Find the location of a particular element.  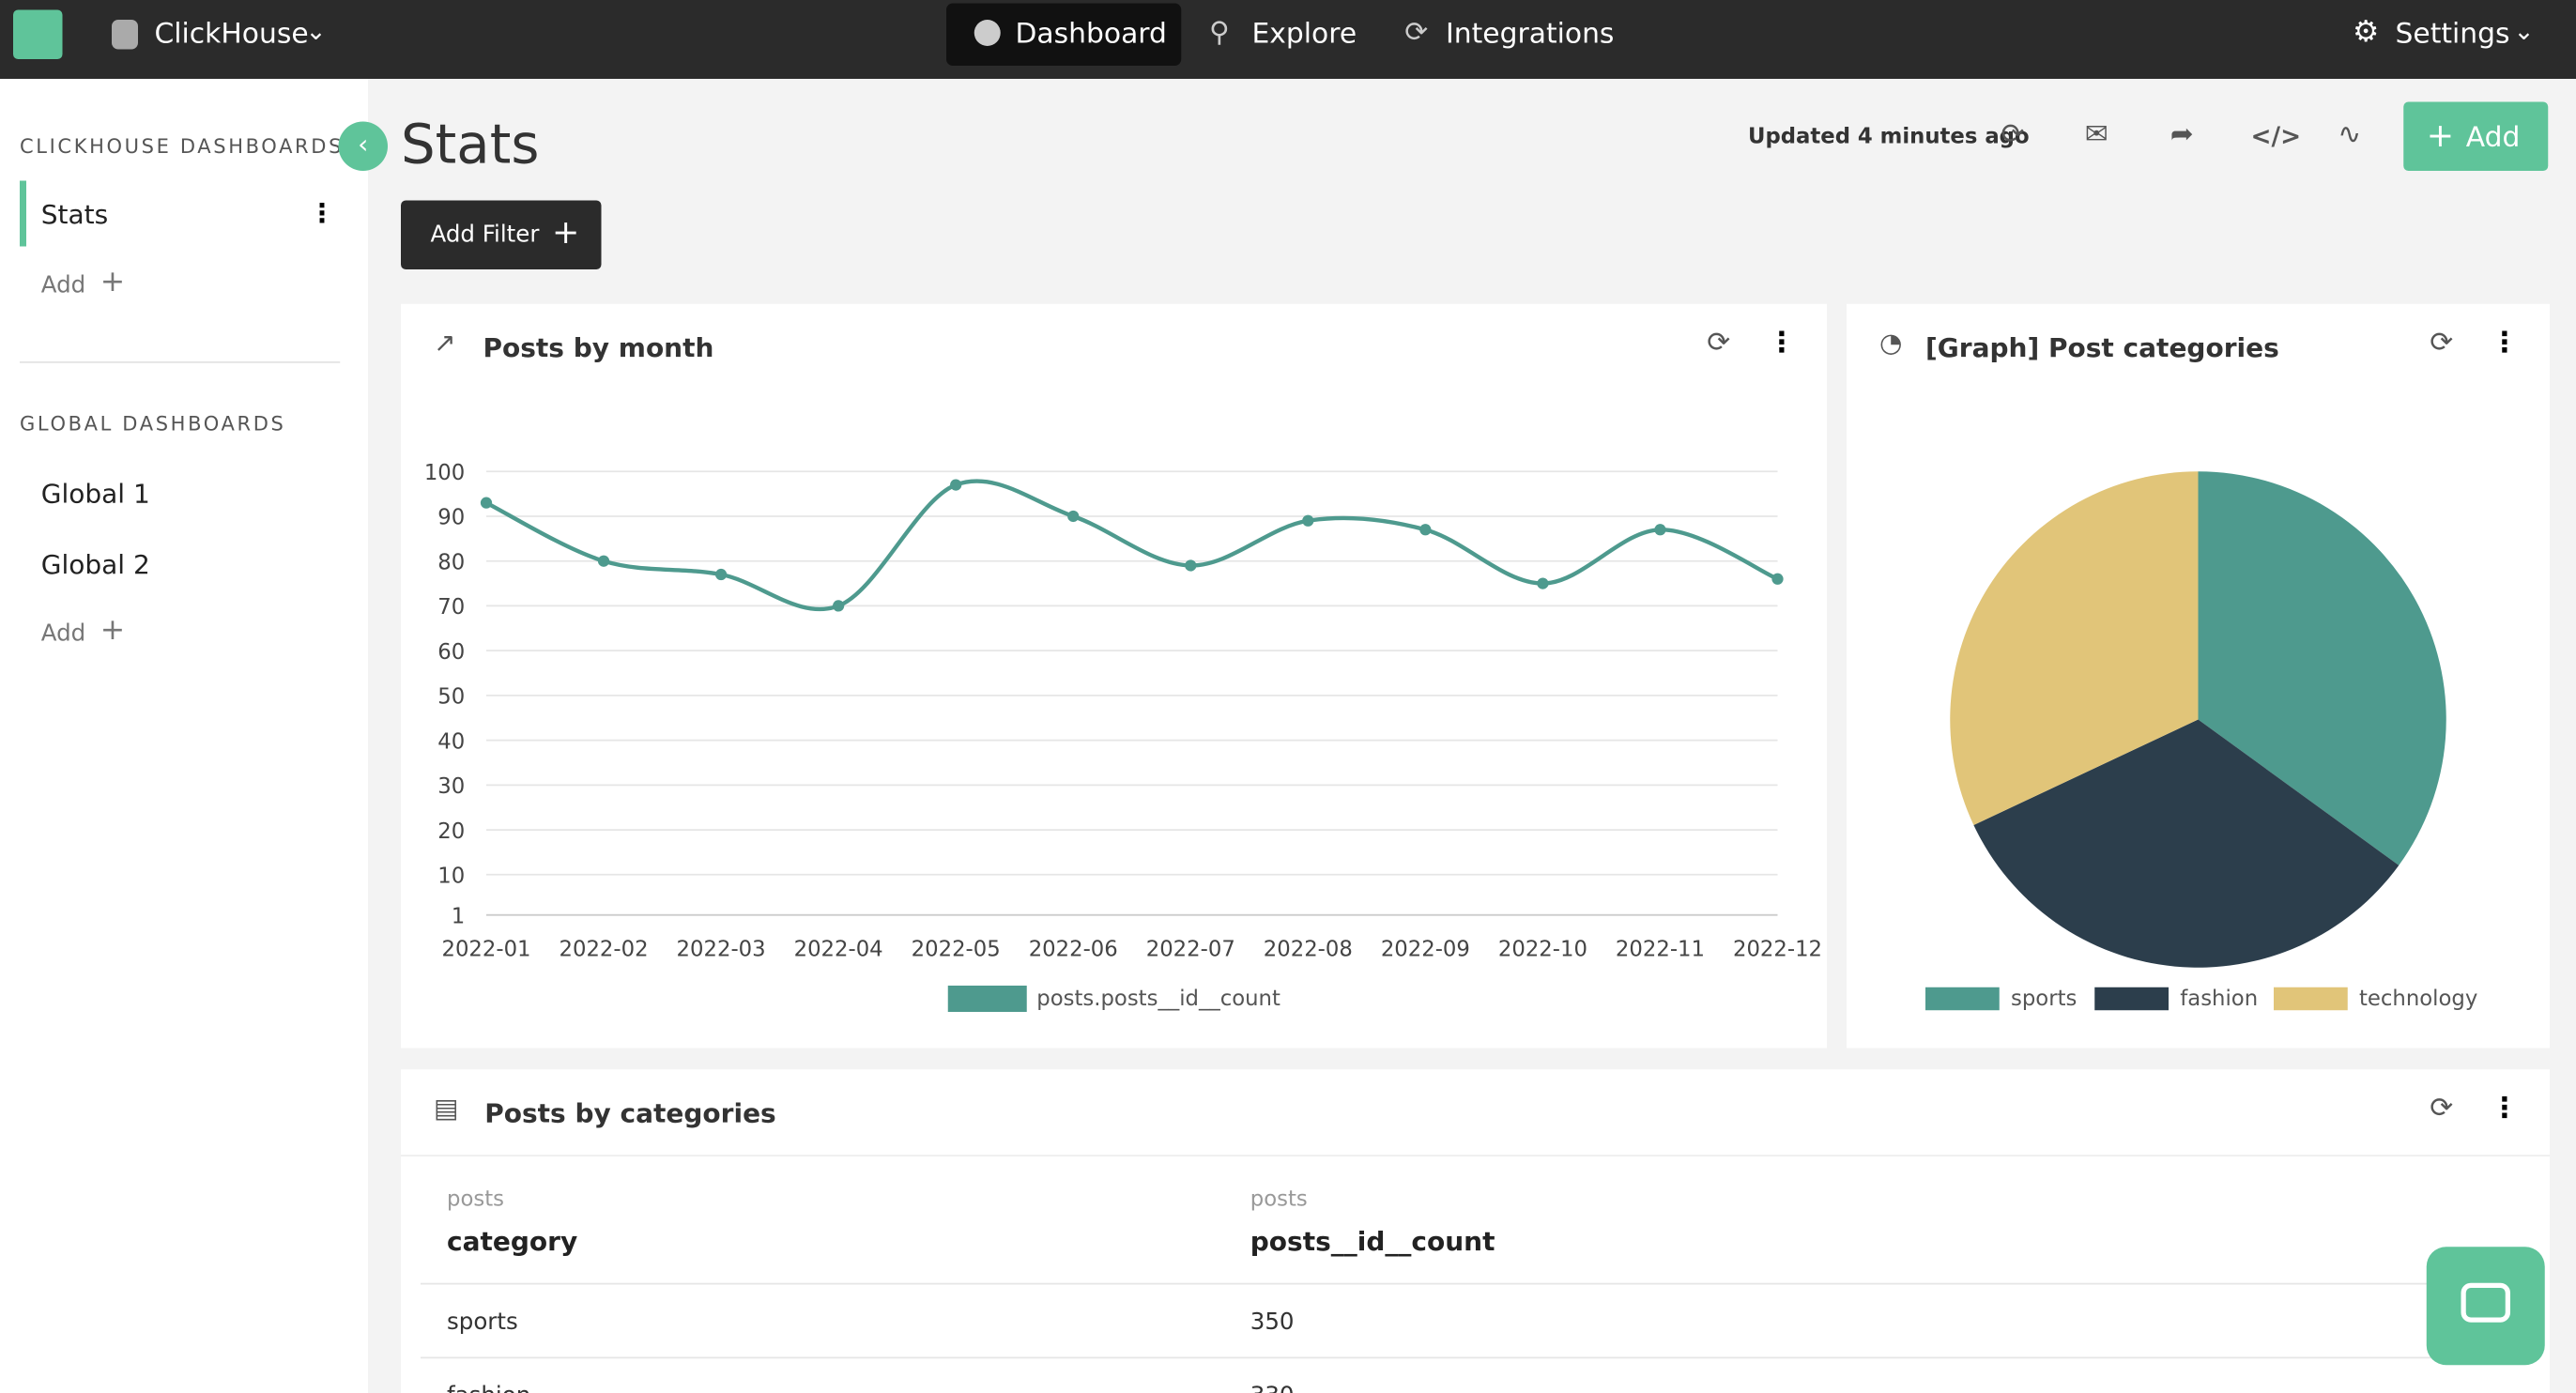

y-tick-label: 60 is located at coordinates (451, 652).